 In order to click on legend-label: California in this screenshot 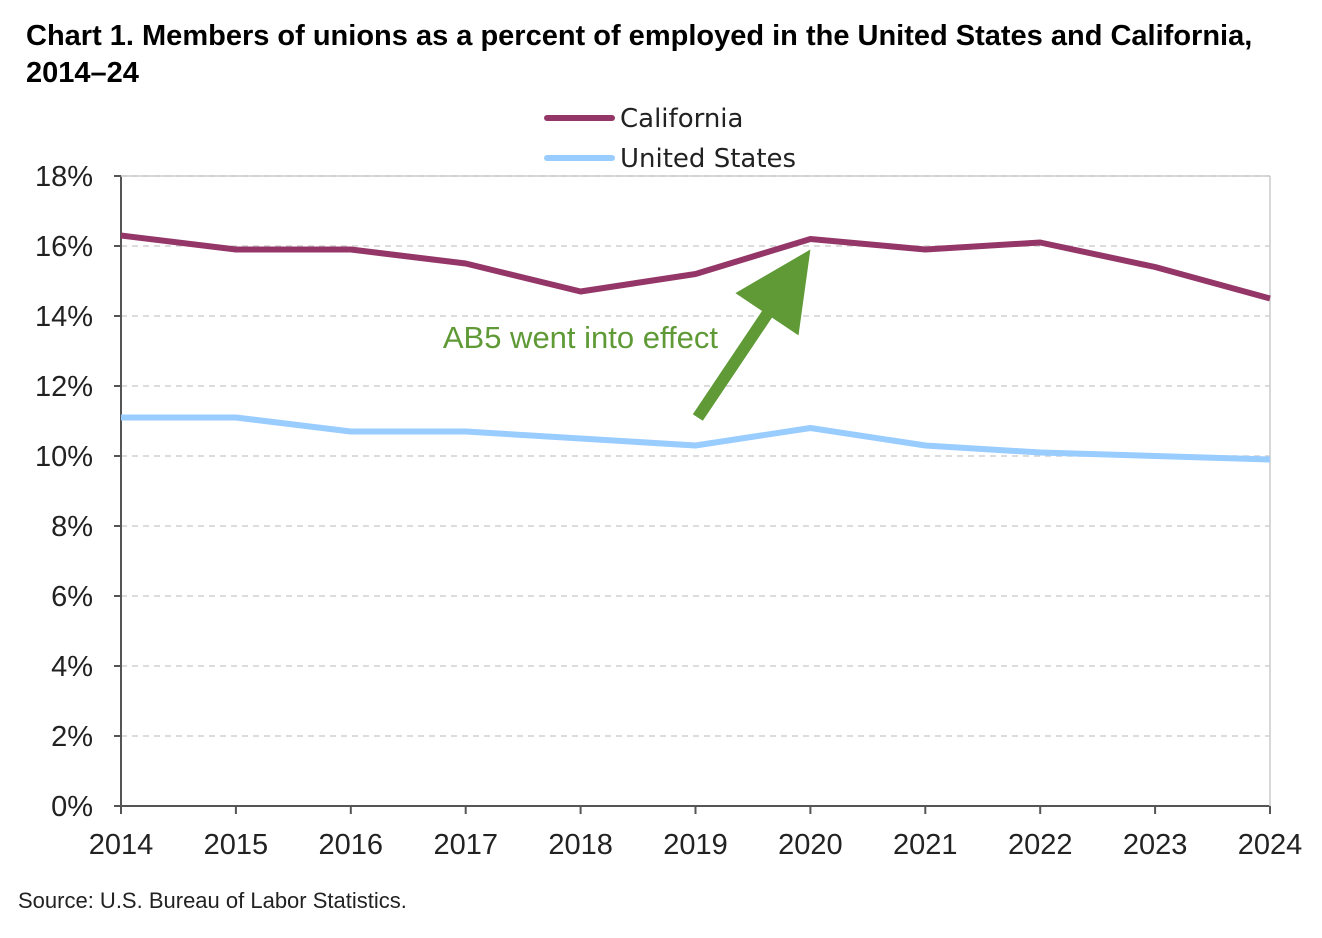, I will do `click(681, 119)`.